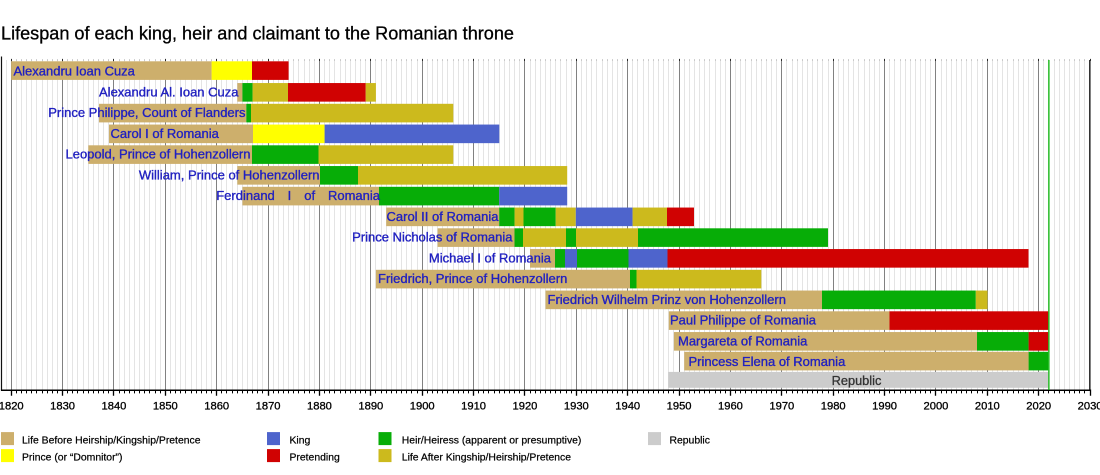 The image size is (1100, 475). Describe the element at coordinates (370, 406) in the screenshot. I see `svg-text: 1890` at that location.